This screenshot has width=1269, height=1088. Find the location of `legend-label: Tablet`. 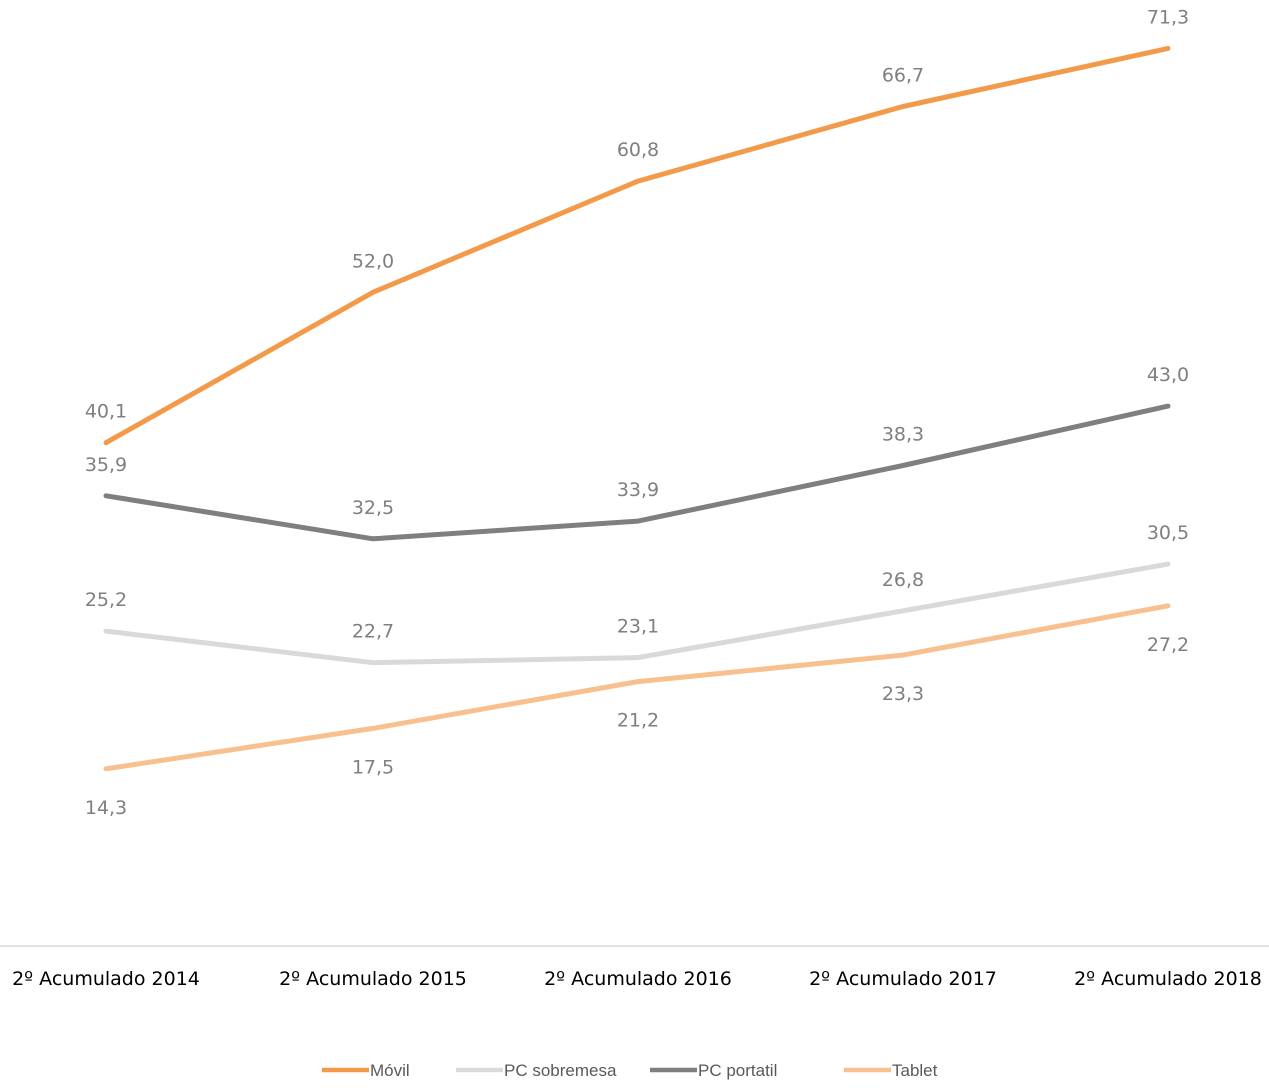

legend-label: Tablet is located at coordinates (915, 1070).